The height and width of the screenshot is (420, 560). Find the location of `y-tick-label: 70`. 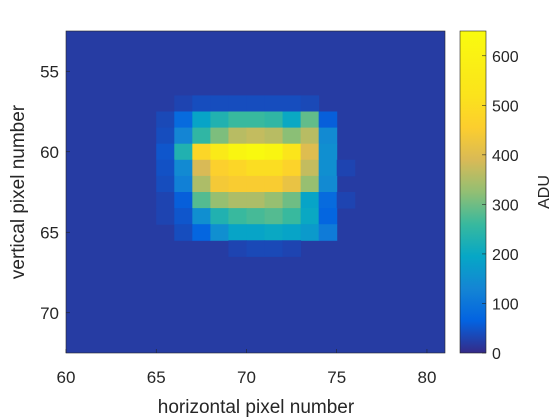

y-tick-label: 70 is located at coordinates (49, 313).